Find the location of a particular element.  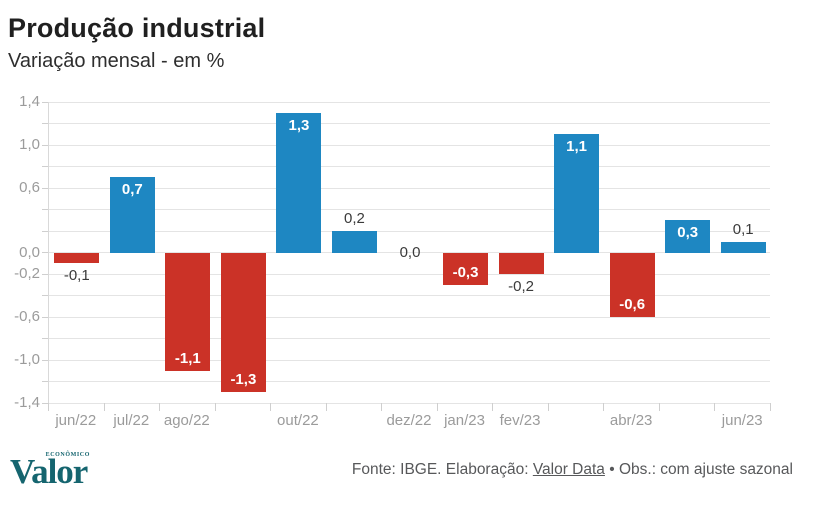

x-tick-label: jan/23 is located at coordinates (464, 420).